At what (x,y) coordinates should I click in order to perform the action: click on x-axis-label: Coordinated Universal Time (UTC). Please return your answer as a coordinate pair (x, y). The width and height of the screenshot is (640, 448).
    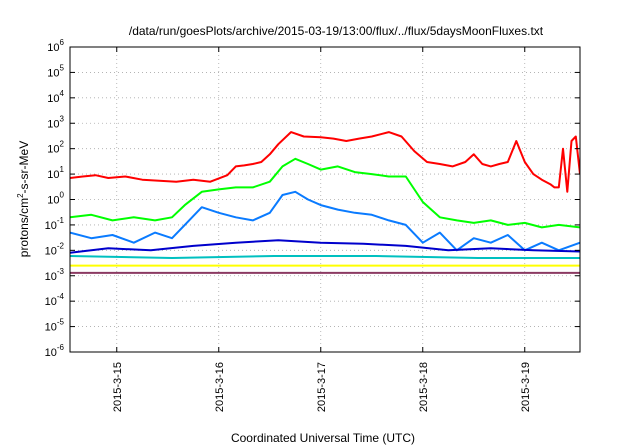
    Looking at the image, I should click on (323, 438).